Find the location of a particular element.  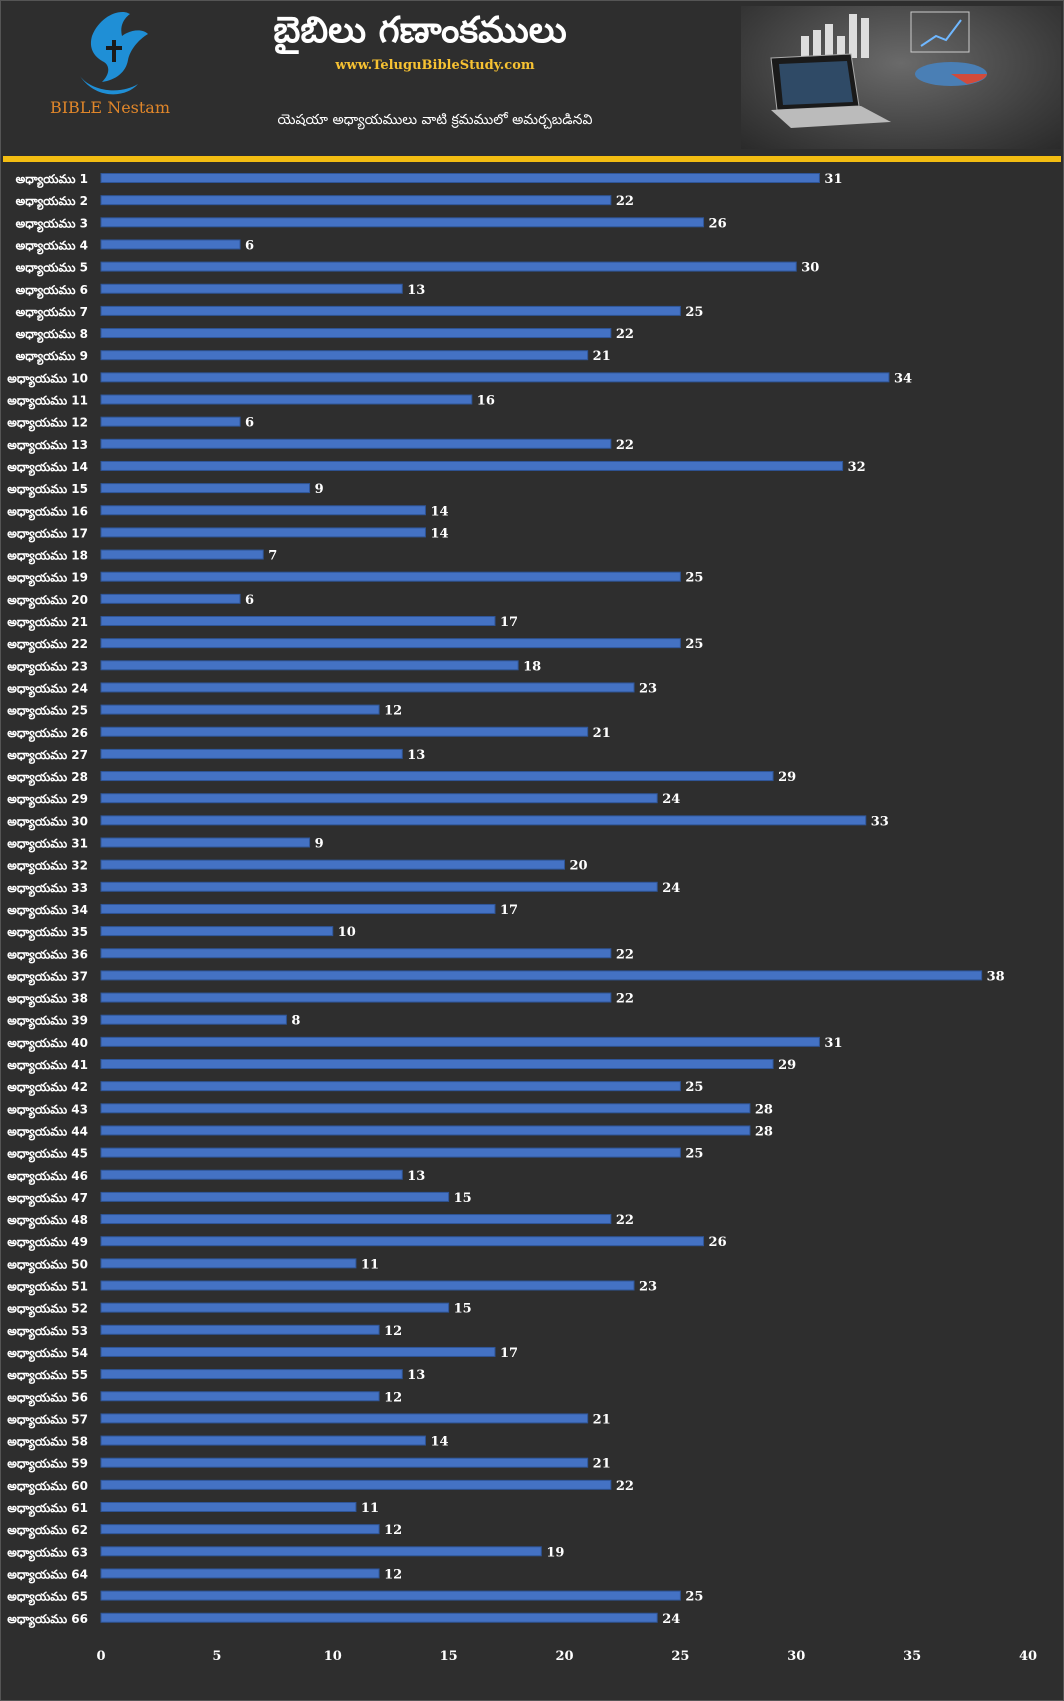

data-label: 7 is located at coordinates (272, 556).